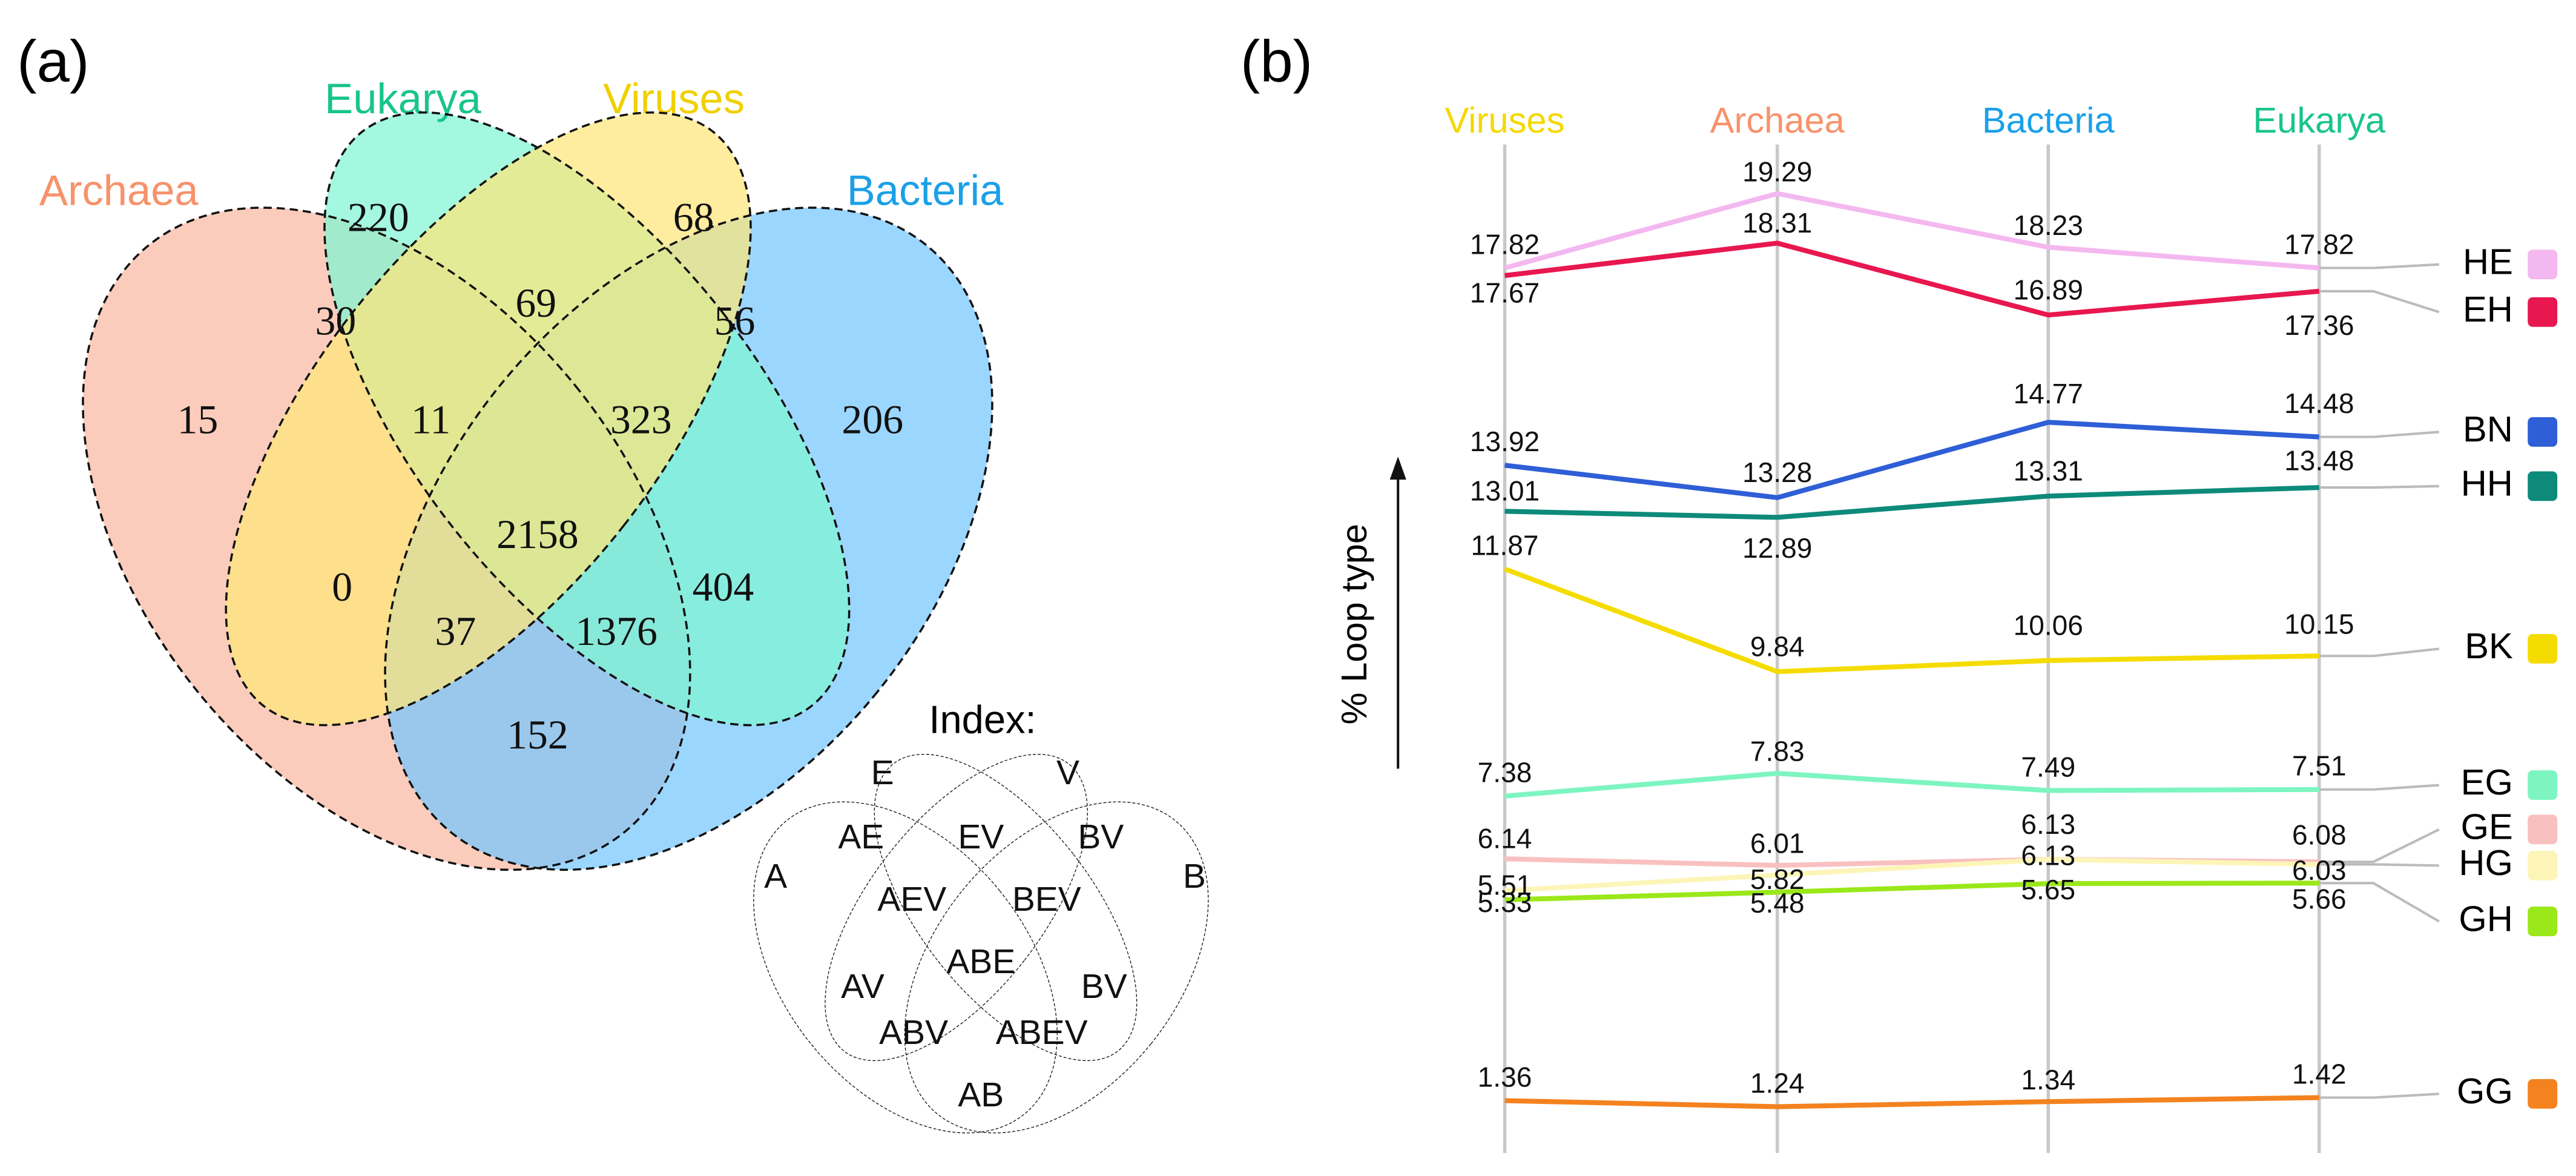 Image resolution: width=2576 pixels, height=1176 pixels. Describe the element at coordinates (1194, 876) in the screenshot. I see `index-label: B` at that location.